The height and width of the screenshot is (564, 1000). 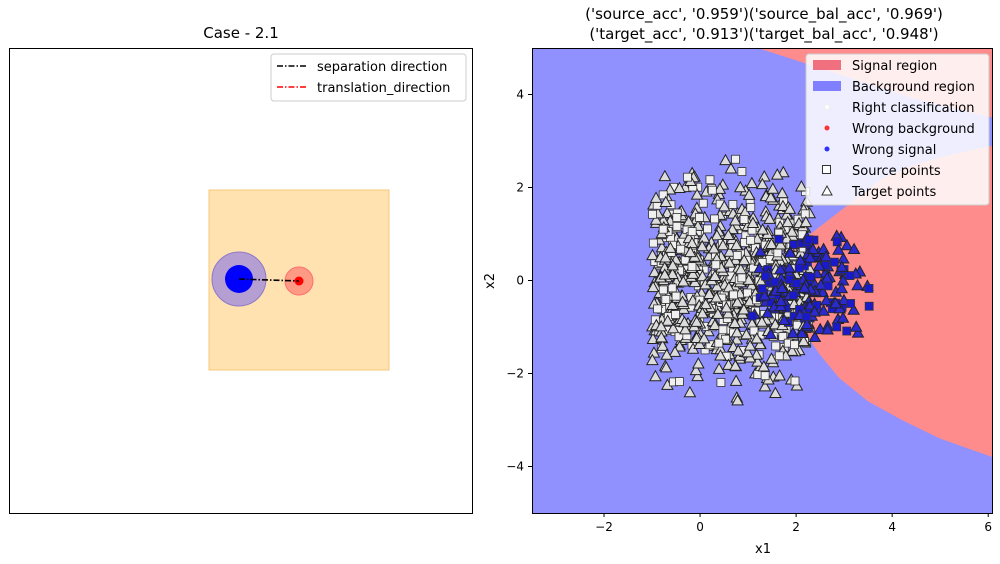 What do you see at coordinates (827, 86) in the screenshot?
I see `legend-background-patch` at bounding box center [827, 86].